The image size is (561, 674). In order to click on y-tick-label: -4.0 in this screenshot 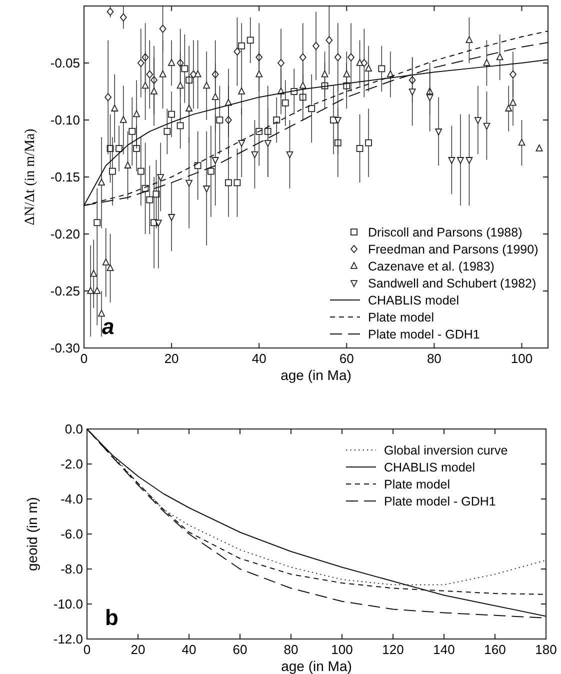, I will do `click(71, 499)`.